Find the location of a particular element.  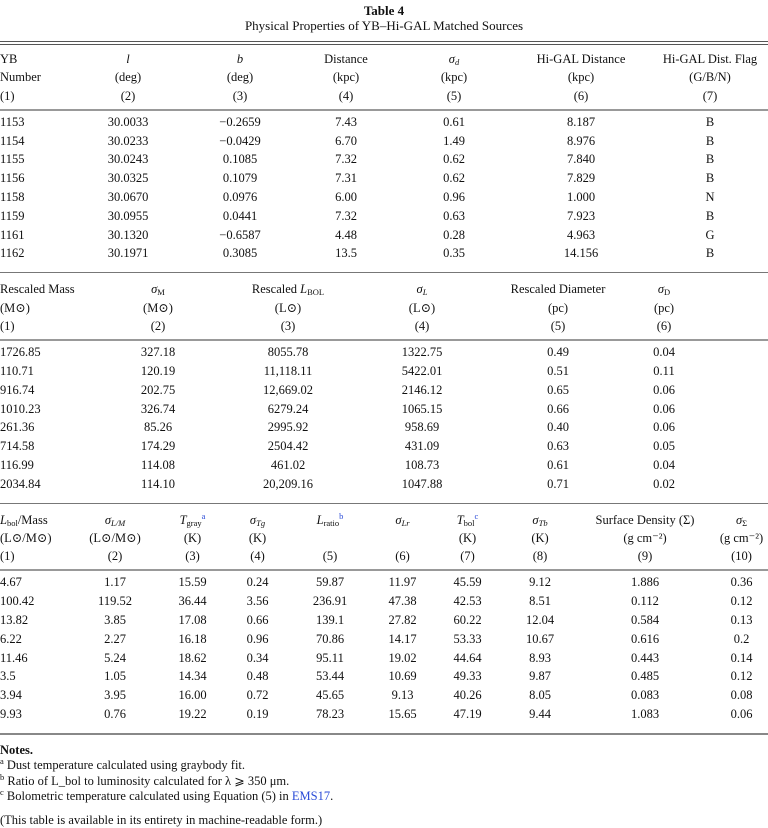

table-cell: 8.93 is located at coordinates (540, 657).